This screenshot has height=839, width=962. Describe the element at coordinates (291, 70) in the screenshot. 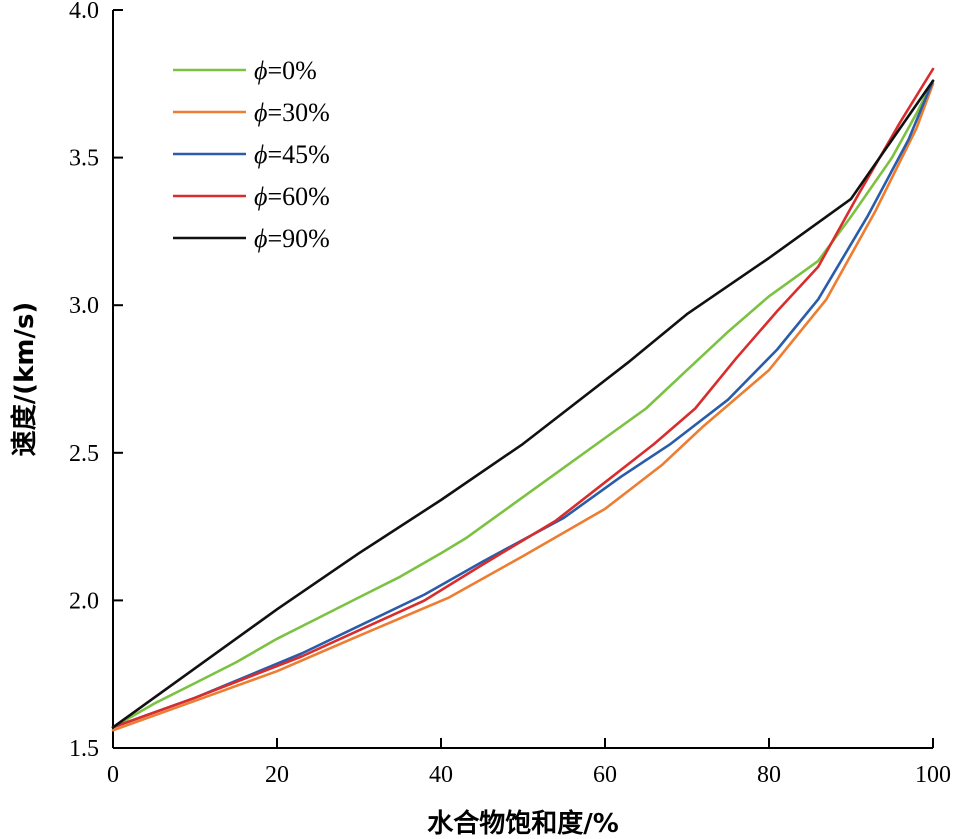

I see `legend-value: =0%` at that location.